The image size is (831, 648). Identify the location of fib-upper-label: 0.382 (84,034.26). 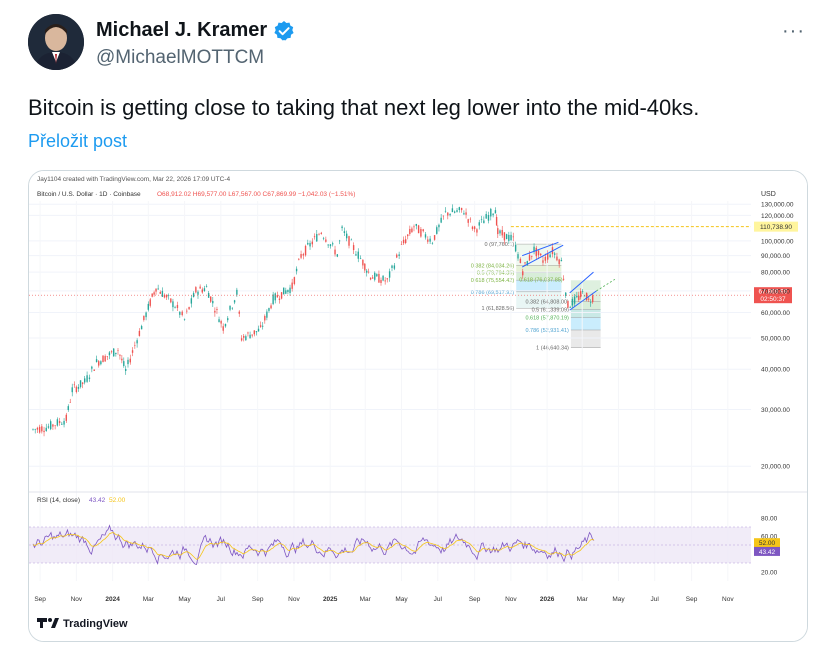
(493, 266).